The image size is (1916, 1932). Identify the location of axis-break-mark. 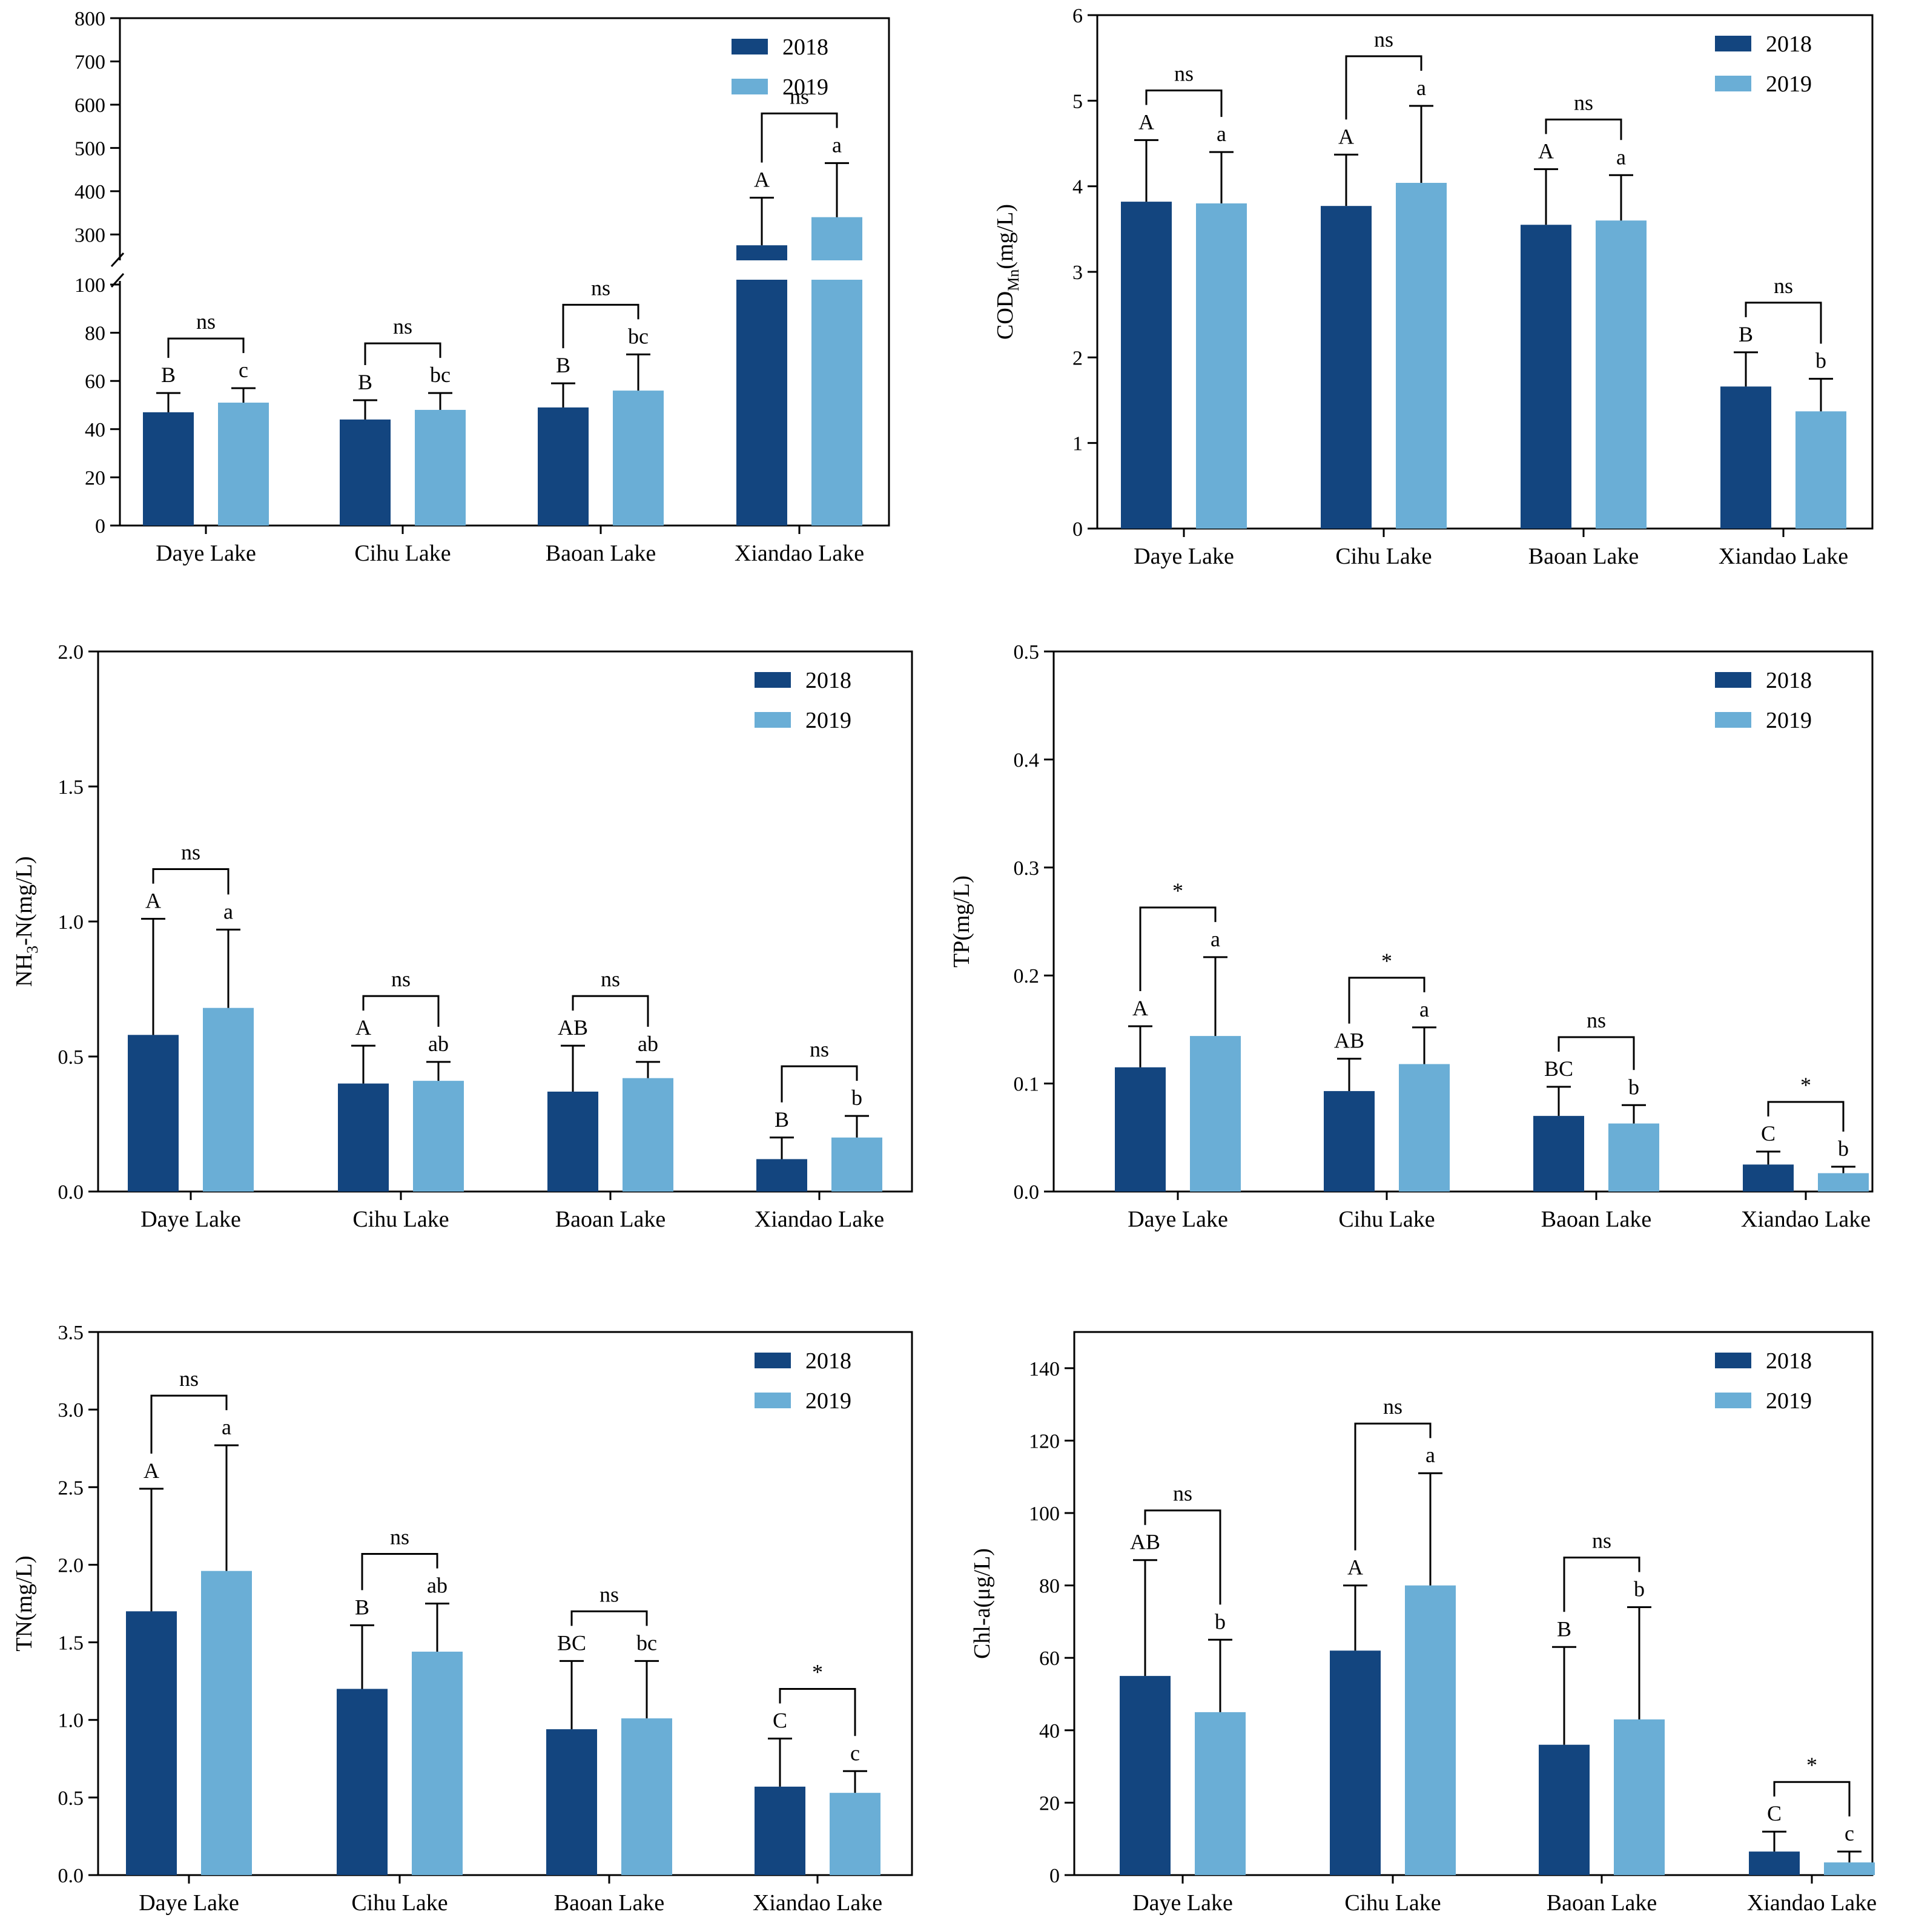
(117, 280).